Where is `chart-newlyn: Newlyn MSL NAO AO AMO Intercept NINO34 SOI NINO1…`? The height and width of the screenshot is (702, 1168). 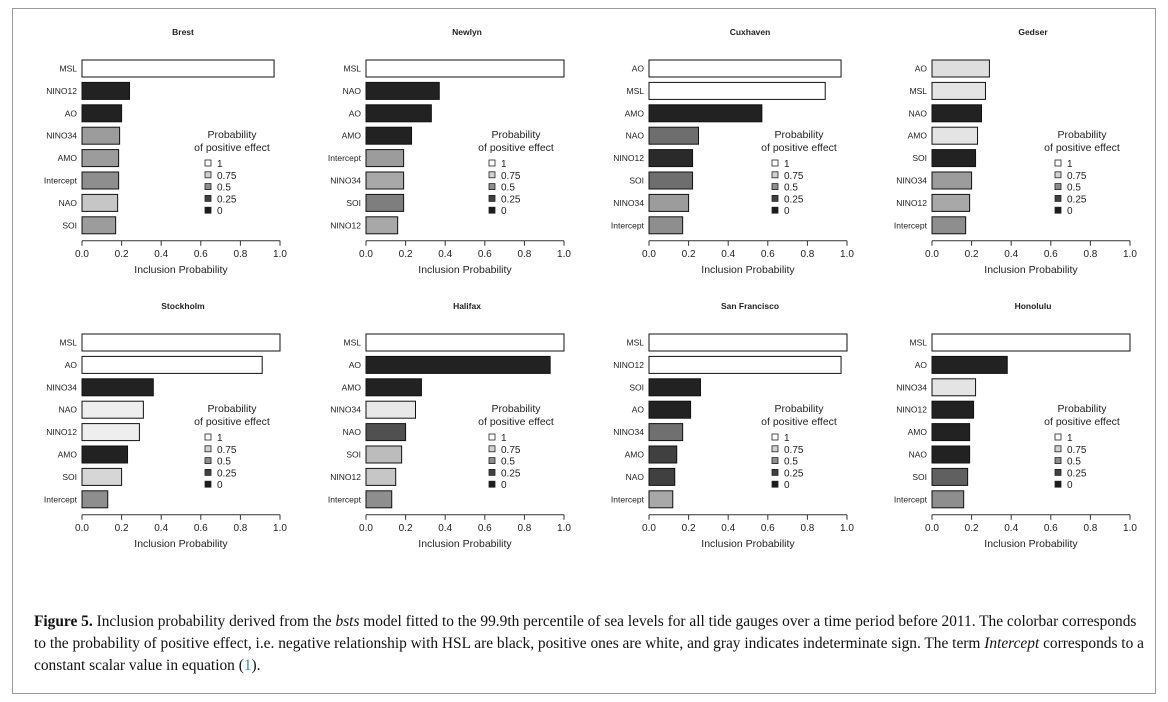
chart-newlyn: Newlyn MSL NAO AO AMO Intercept NINO34 SOI NINO1… is located at coordinates (449, 151).